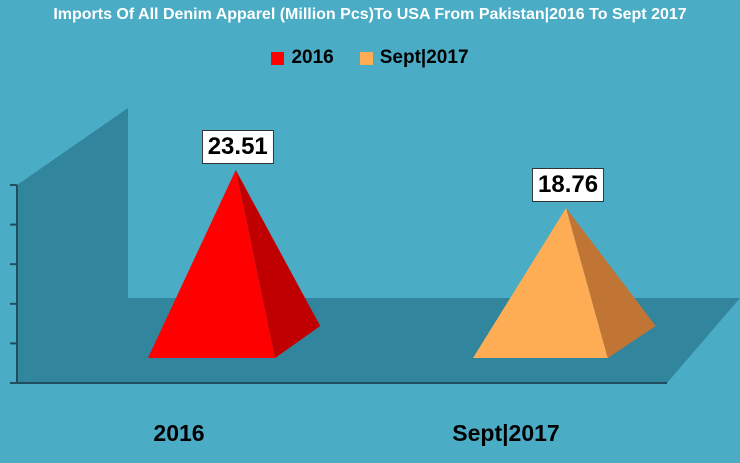  I want to click on legend-item-2016: 2016, so click(302, 58).